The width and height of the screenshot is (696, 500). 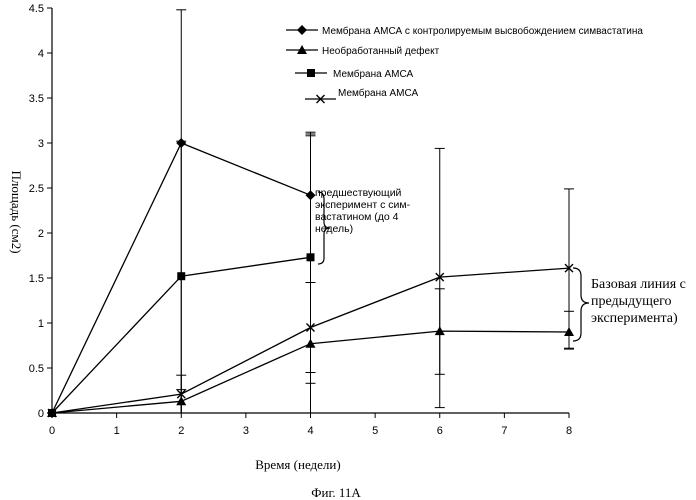 What do you see at coordinates (181, 431) in the screenshot?
I see `x-tick-label: 2` at bounding box center [181, 431].